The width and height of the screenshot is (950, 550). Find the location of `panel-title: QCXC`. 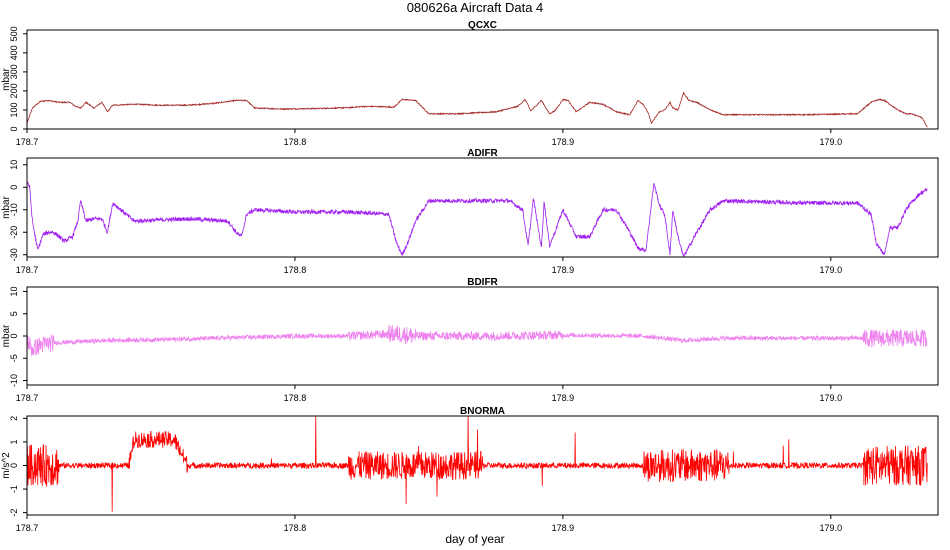

panel-title: QCXC is located at coordinates (482, 25).